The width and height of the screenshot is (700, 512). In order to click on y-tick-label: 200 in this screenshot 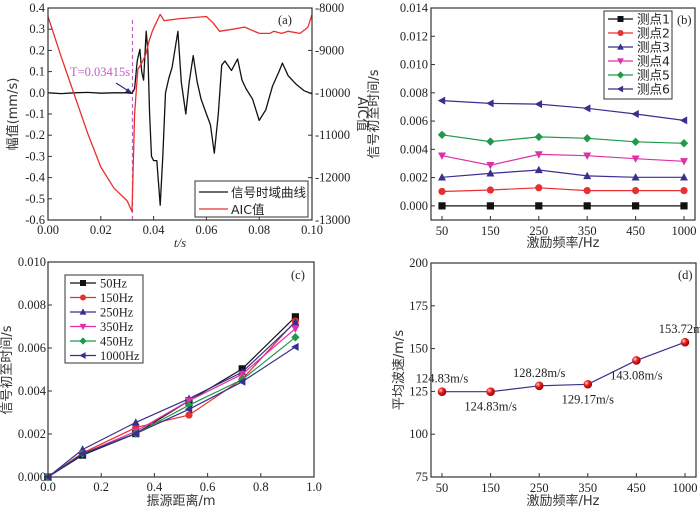, I will do `click(418, 263)`.